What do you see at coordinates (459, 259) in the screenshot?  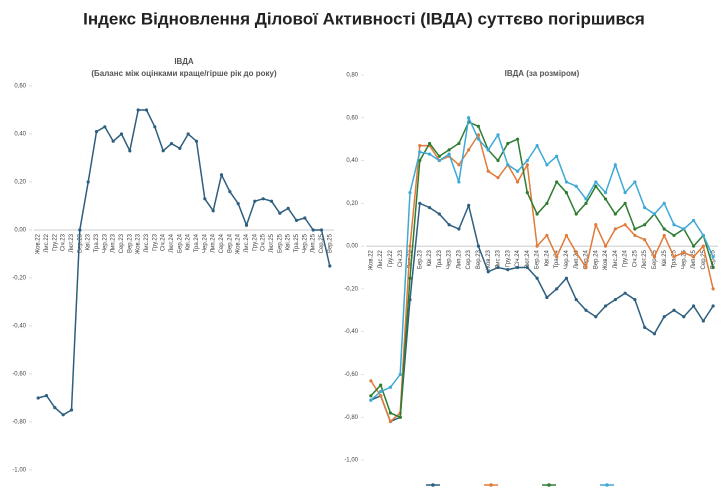 I see `x-tick-label: Лип.23` at bounding box center [459, 259].